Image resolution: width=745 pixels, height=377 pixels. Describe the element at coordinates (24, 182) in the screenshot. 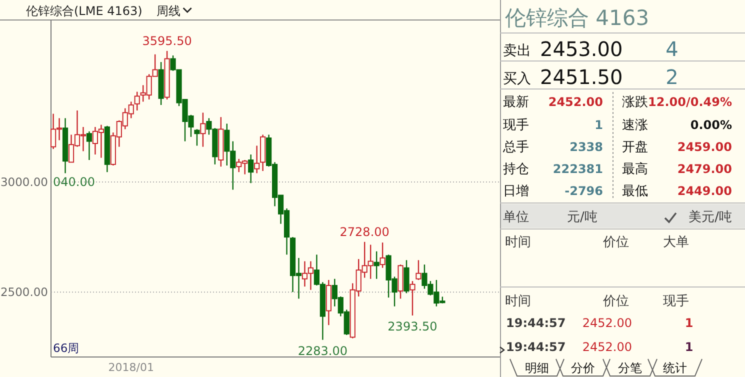

I see `y-tick-label: 3000.00` at that location.